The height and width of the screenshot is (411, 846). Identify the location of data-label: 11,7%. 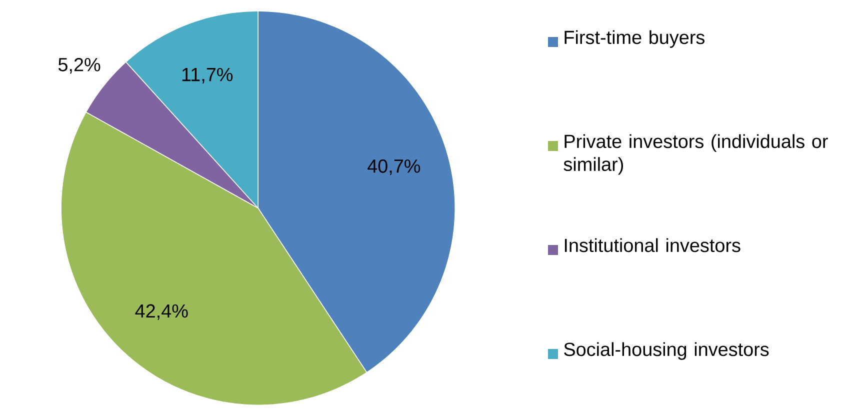
(207, 76).